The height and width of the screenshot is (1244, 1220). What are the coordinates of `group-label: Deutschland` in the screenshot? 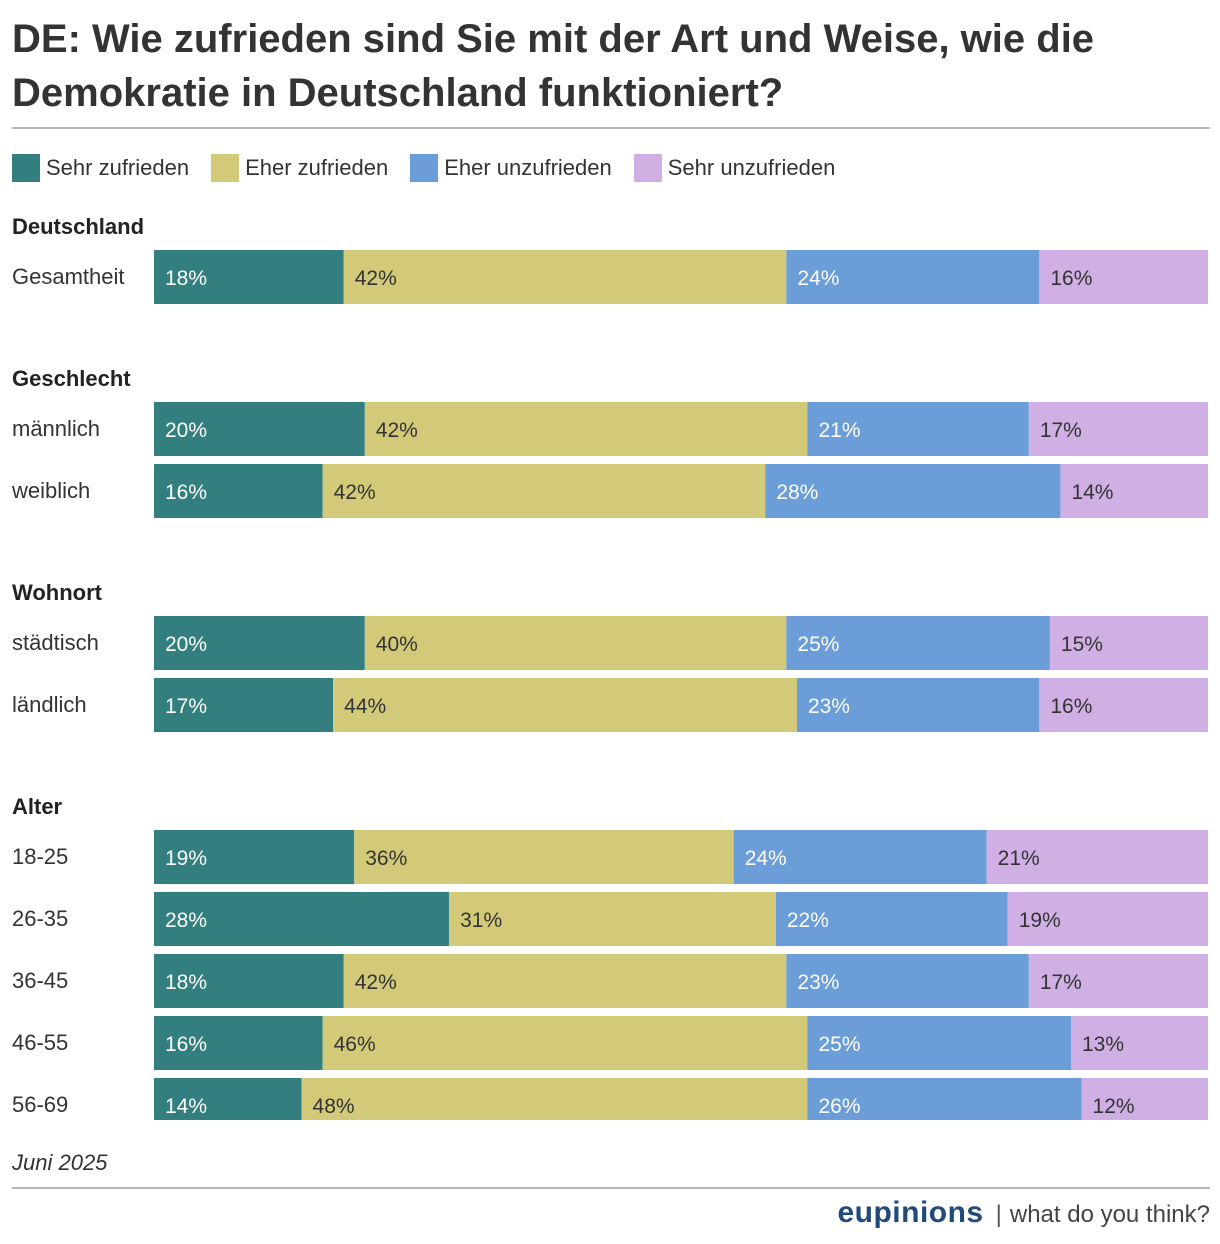 It's located at (78, 226).